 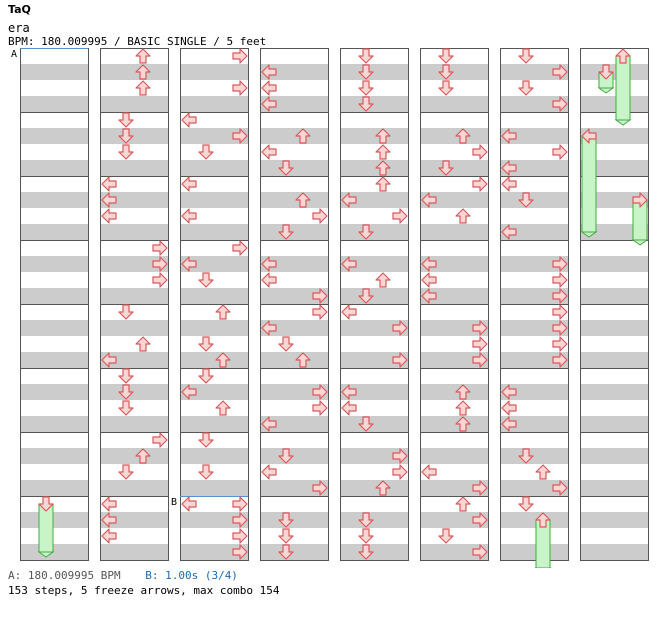 I want to click on bpm-marker-label: A, so click(x=14, y=54).